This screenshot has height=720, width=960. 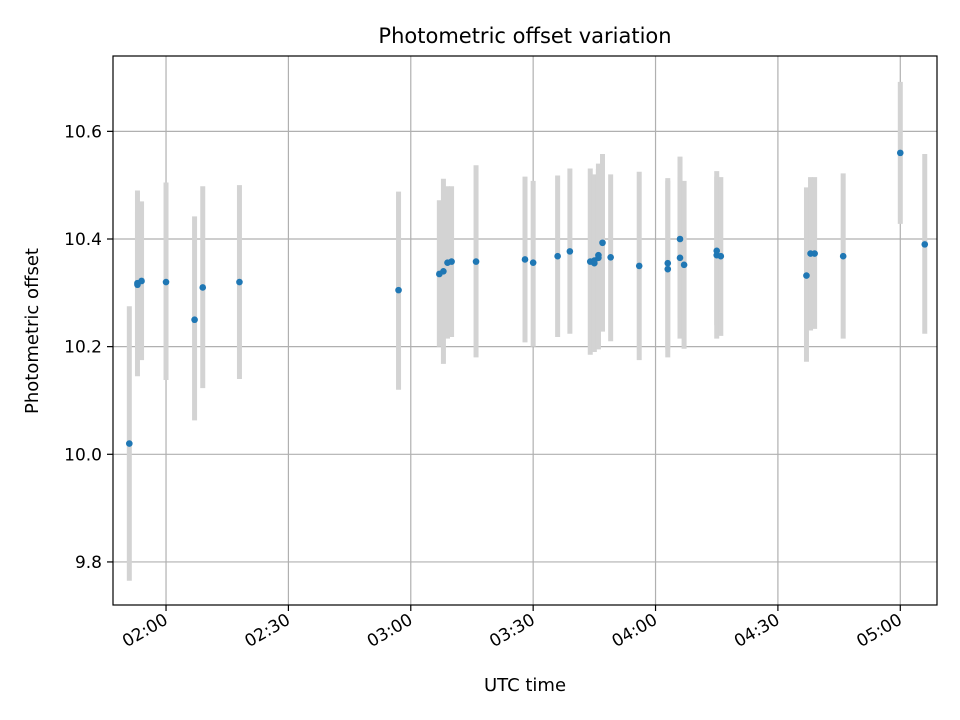 What do you see at coordinates (83, 348) in the screenshot?
I see `y-tick-label: 10.2` at bounding box center [83, 348].